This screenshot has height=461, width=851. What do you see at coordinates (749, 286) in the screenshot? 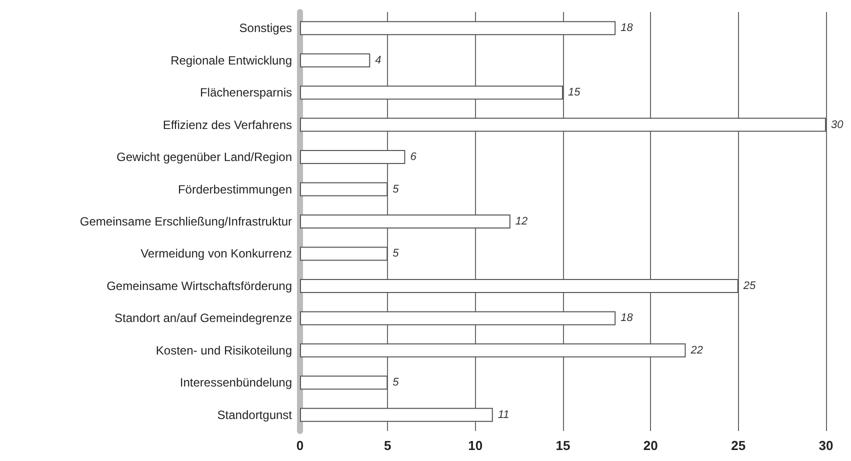
I see `data-label: 25` at bounding box center [749, 286].